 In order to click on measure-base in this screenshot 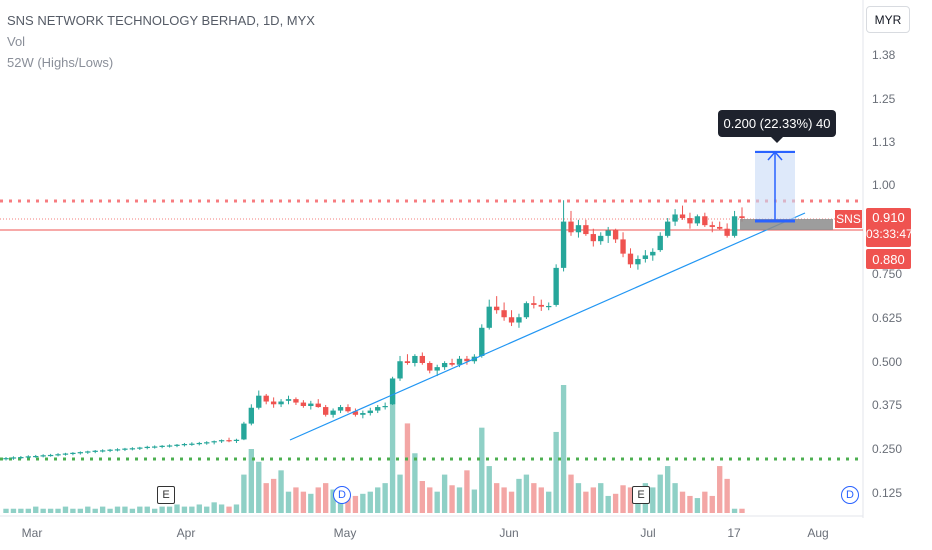, I will do `click(786, 224)`.